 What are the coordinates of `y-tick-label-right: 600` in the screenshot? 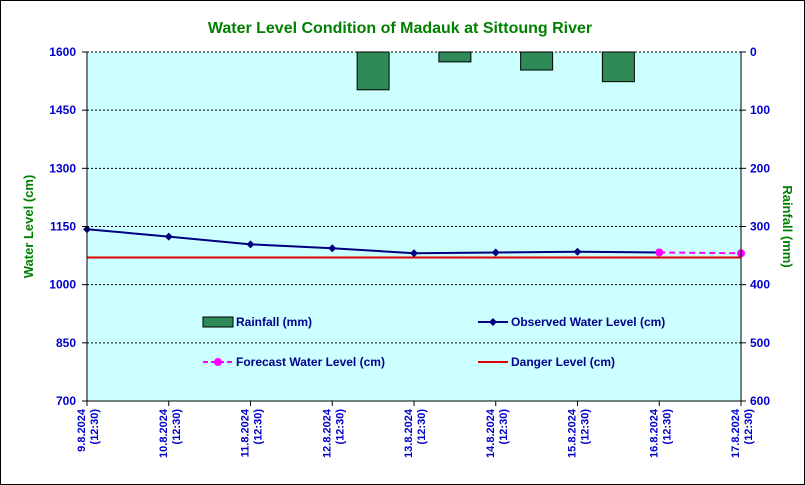 It's located at (760, 401).